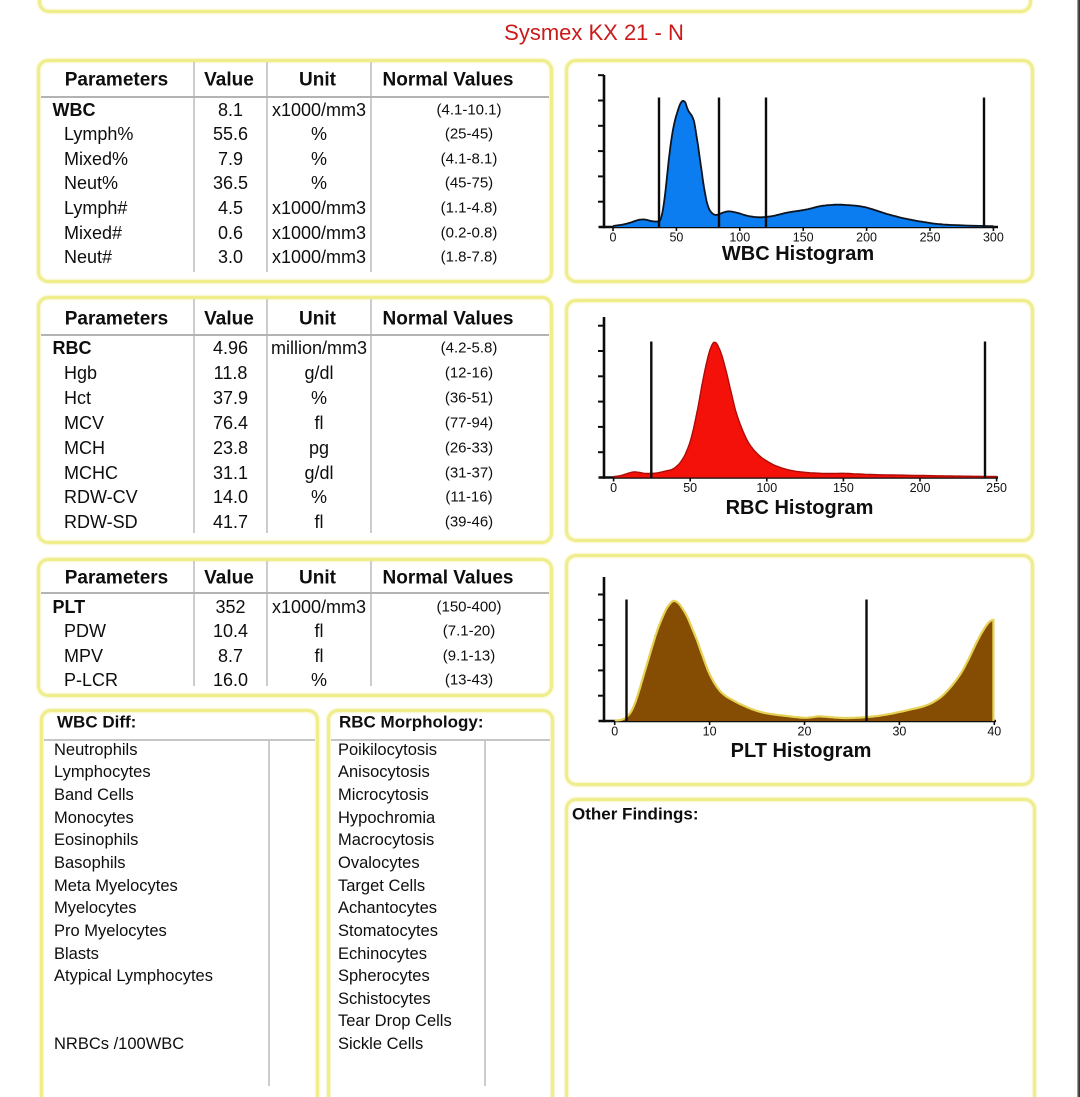 The height and width of the screenshot is (1097, 1080). What do you see at coordinates (899, 732) in the screenshot?
I see `svg-text: 30` at bounding box center [899, 732].